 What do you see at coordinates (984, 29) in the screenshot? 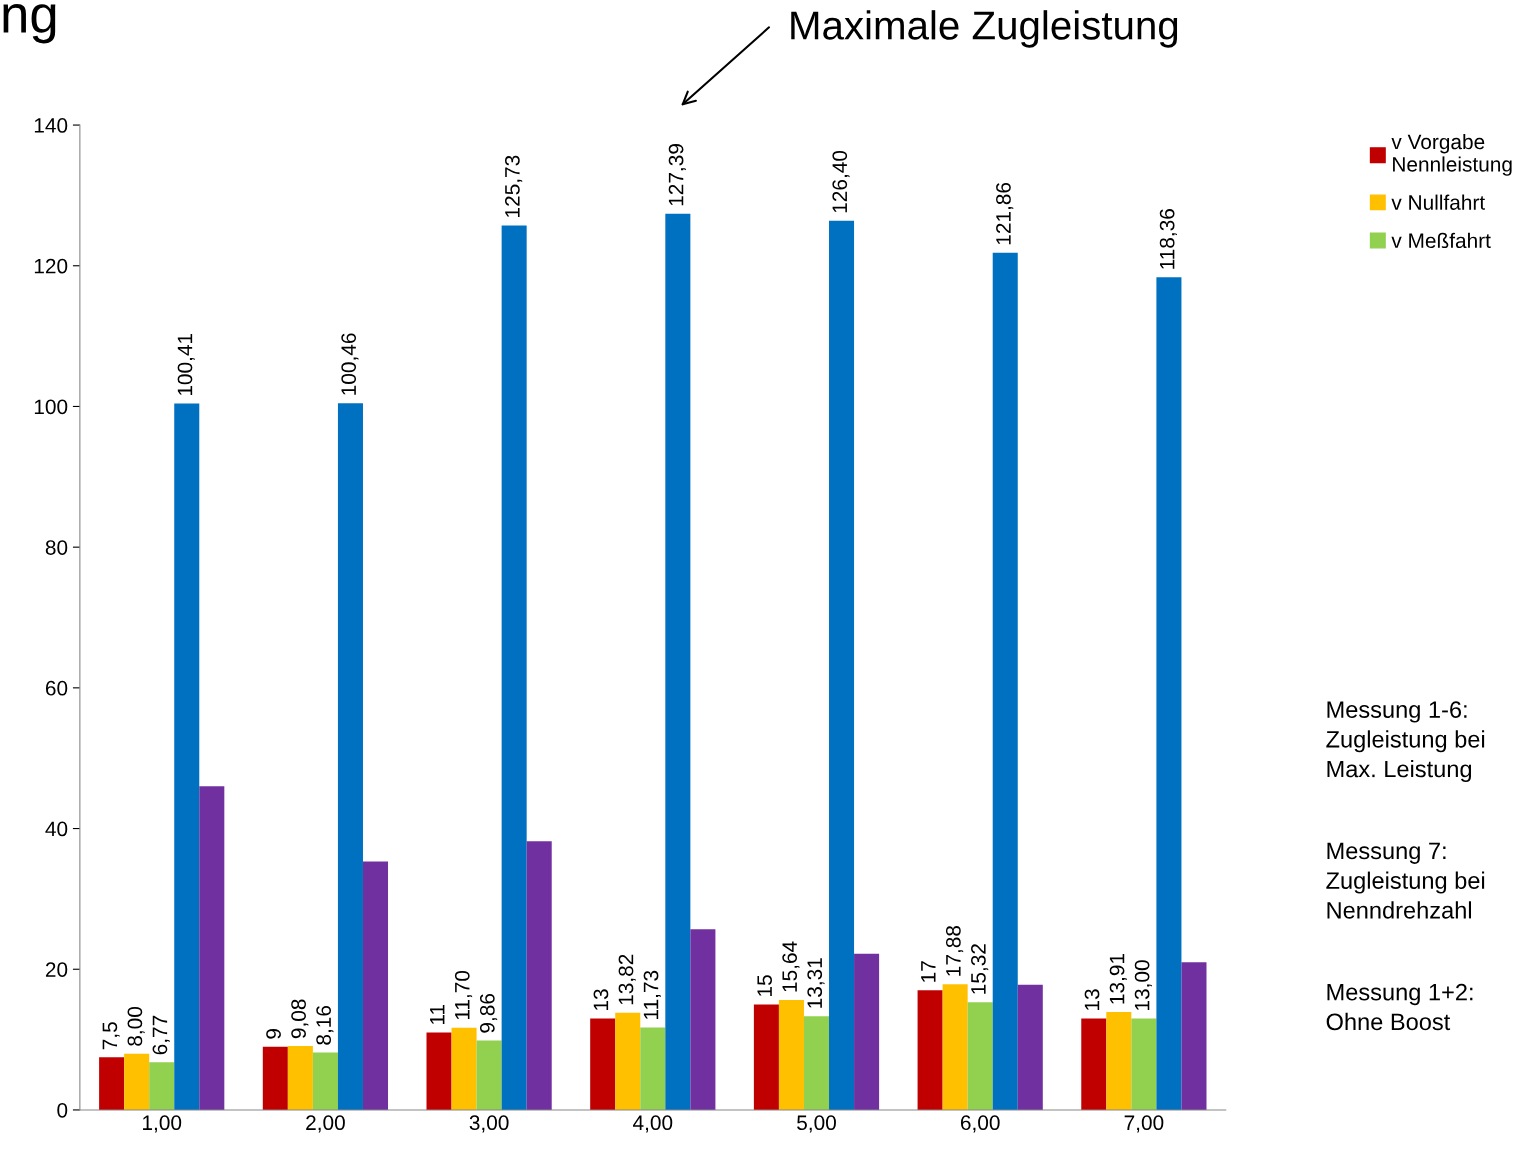
I see `text: Maximale Zugleistung` at bounding box center [984, 29].